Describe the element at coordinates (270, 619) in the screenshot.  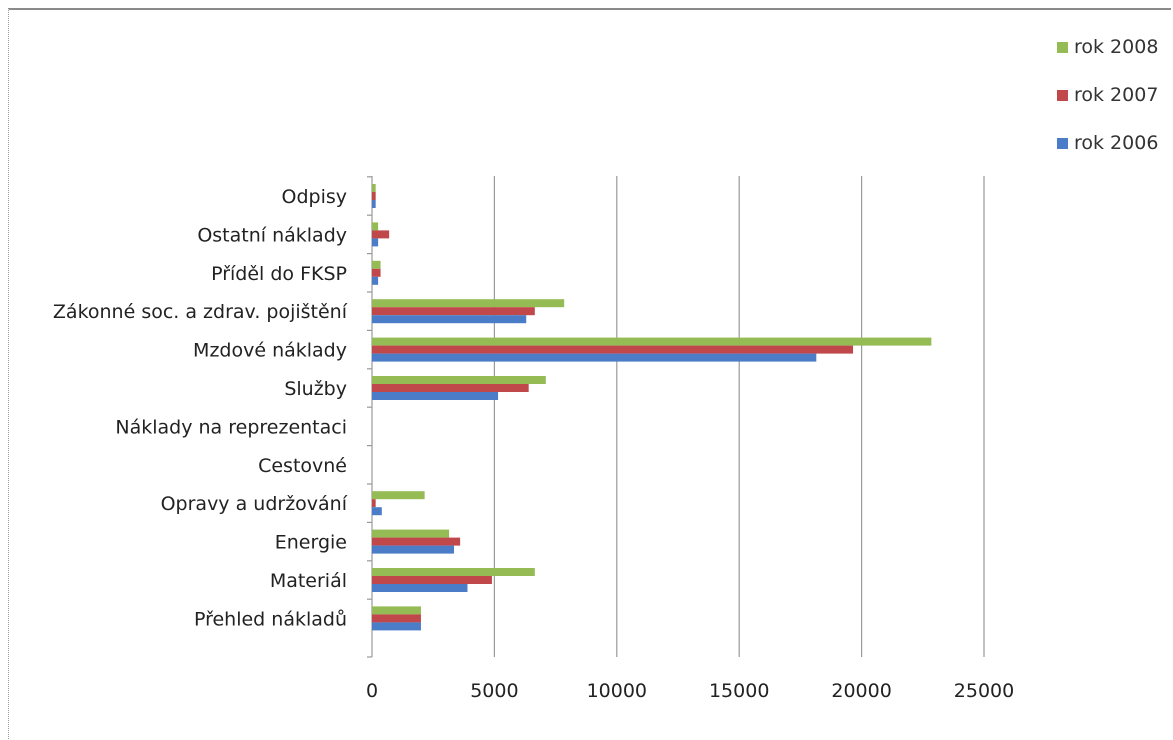
I see `category-label: Přehled nákladů` at that location.